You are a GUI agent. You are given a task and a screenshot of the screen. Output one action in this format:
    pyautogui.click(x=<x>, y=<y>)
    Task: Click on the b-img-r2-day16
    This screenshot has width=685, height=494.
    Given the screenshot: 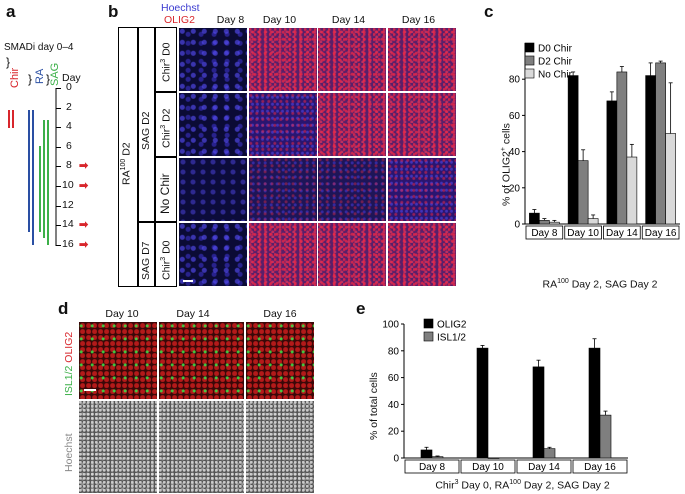 What is the action you would take?
    pyautogui.click(x=422, y=124)
    